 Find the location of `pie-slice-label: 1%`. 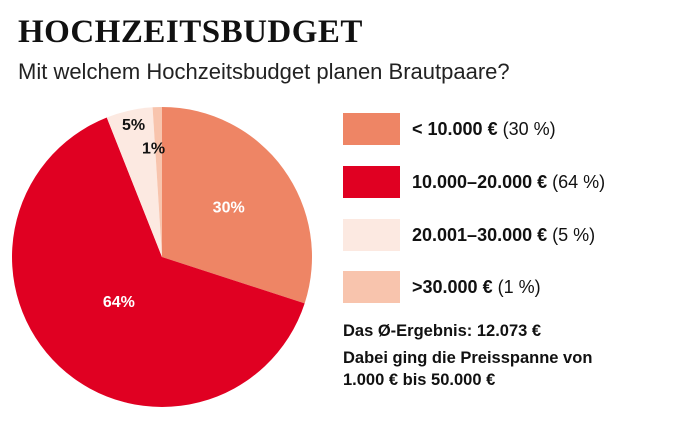

pie-slice-label: 1% is located at coordinates (153, 148).